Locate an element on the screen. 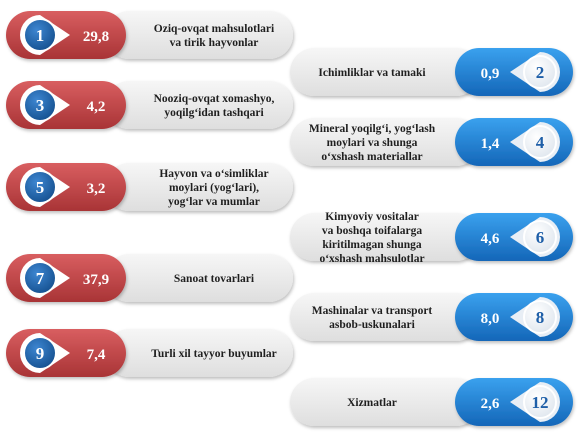 The image size is (581, 436). item-label-line: o‘xshash materiallar is located at coordinates (371, 157).